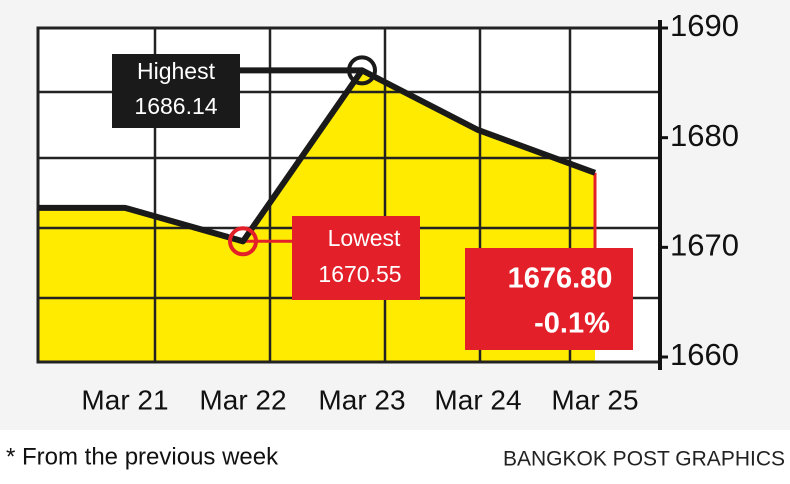 The image size is (790, 484). I want to click on lowest-marker, so click(243, 241).